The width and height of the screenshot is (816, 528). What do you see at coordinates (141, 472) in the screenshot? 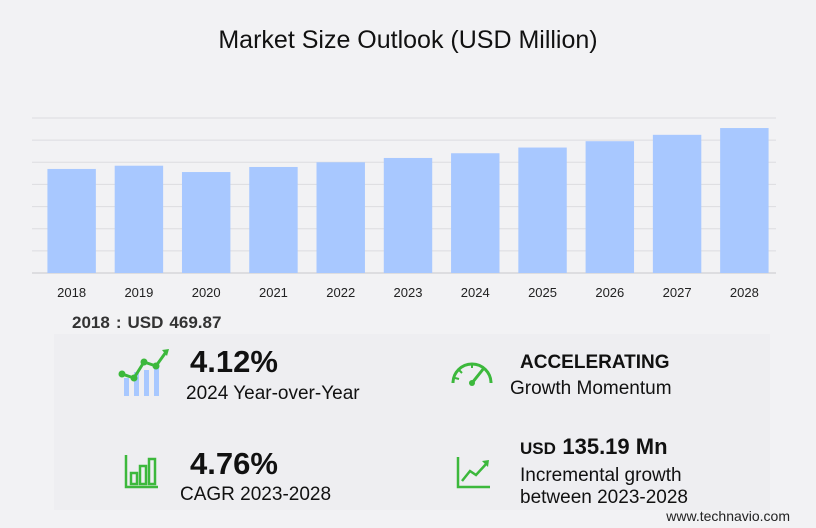
I see `bar-chart-icon` at bounding box center [141, 472].